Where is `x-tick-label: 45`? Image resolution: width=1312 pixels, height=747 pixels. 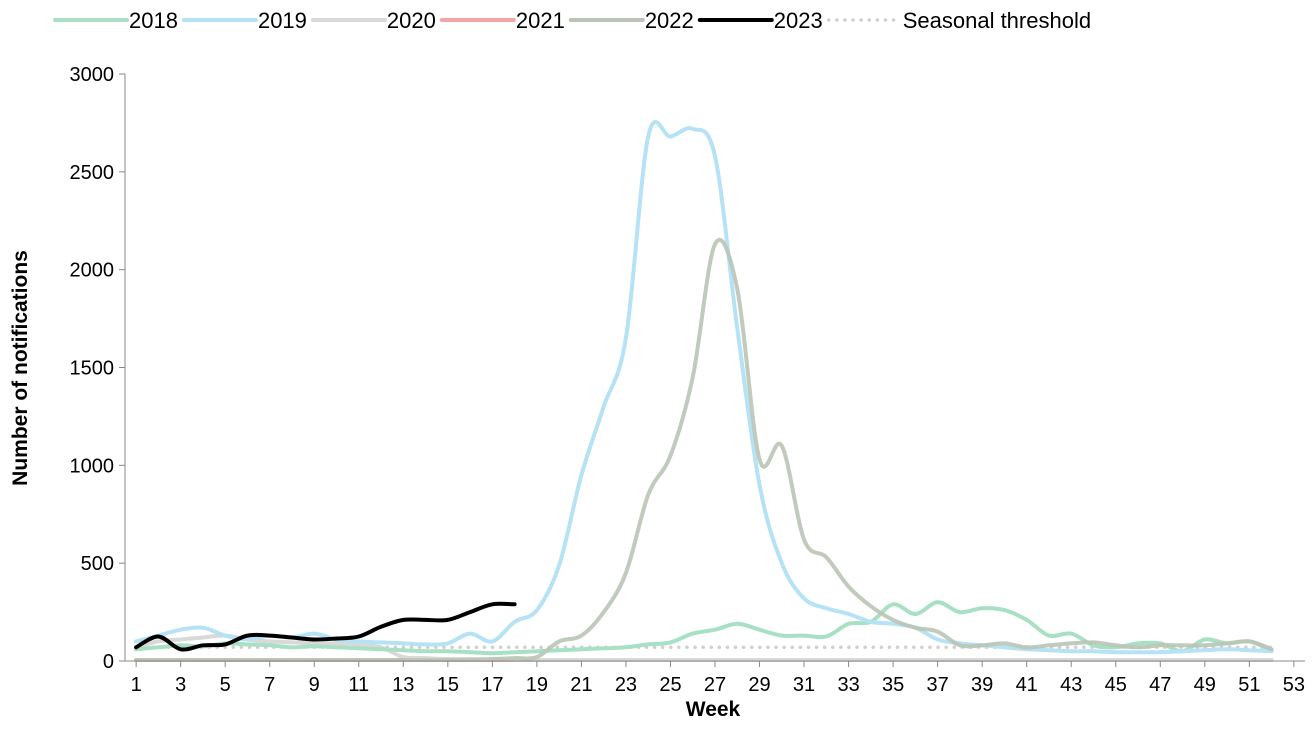 x-tick-label: 45 is located at coordinates (1116, 685).